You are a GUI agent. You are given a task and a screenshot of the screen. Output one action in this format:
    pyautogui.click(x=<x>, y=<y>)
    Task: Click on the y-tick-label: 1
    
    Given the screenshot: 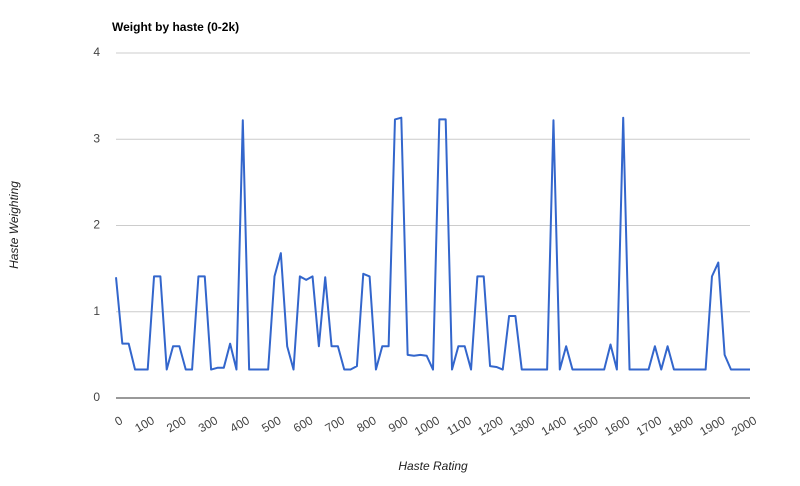 What is the action you would take?
    pyautogui.click(x=96, y=311)
    